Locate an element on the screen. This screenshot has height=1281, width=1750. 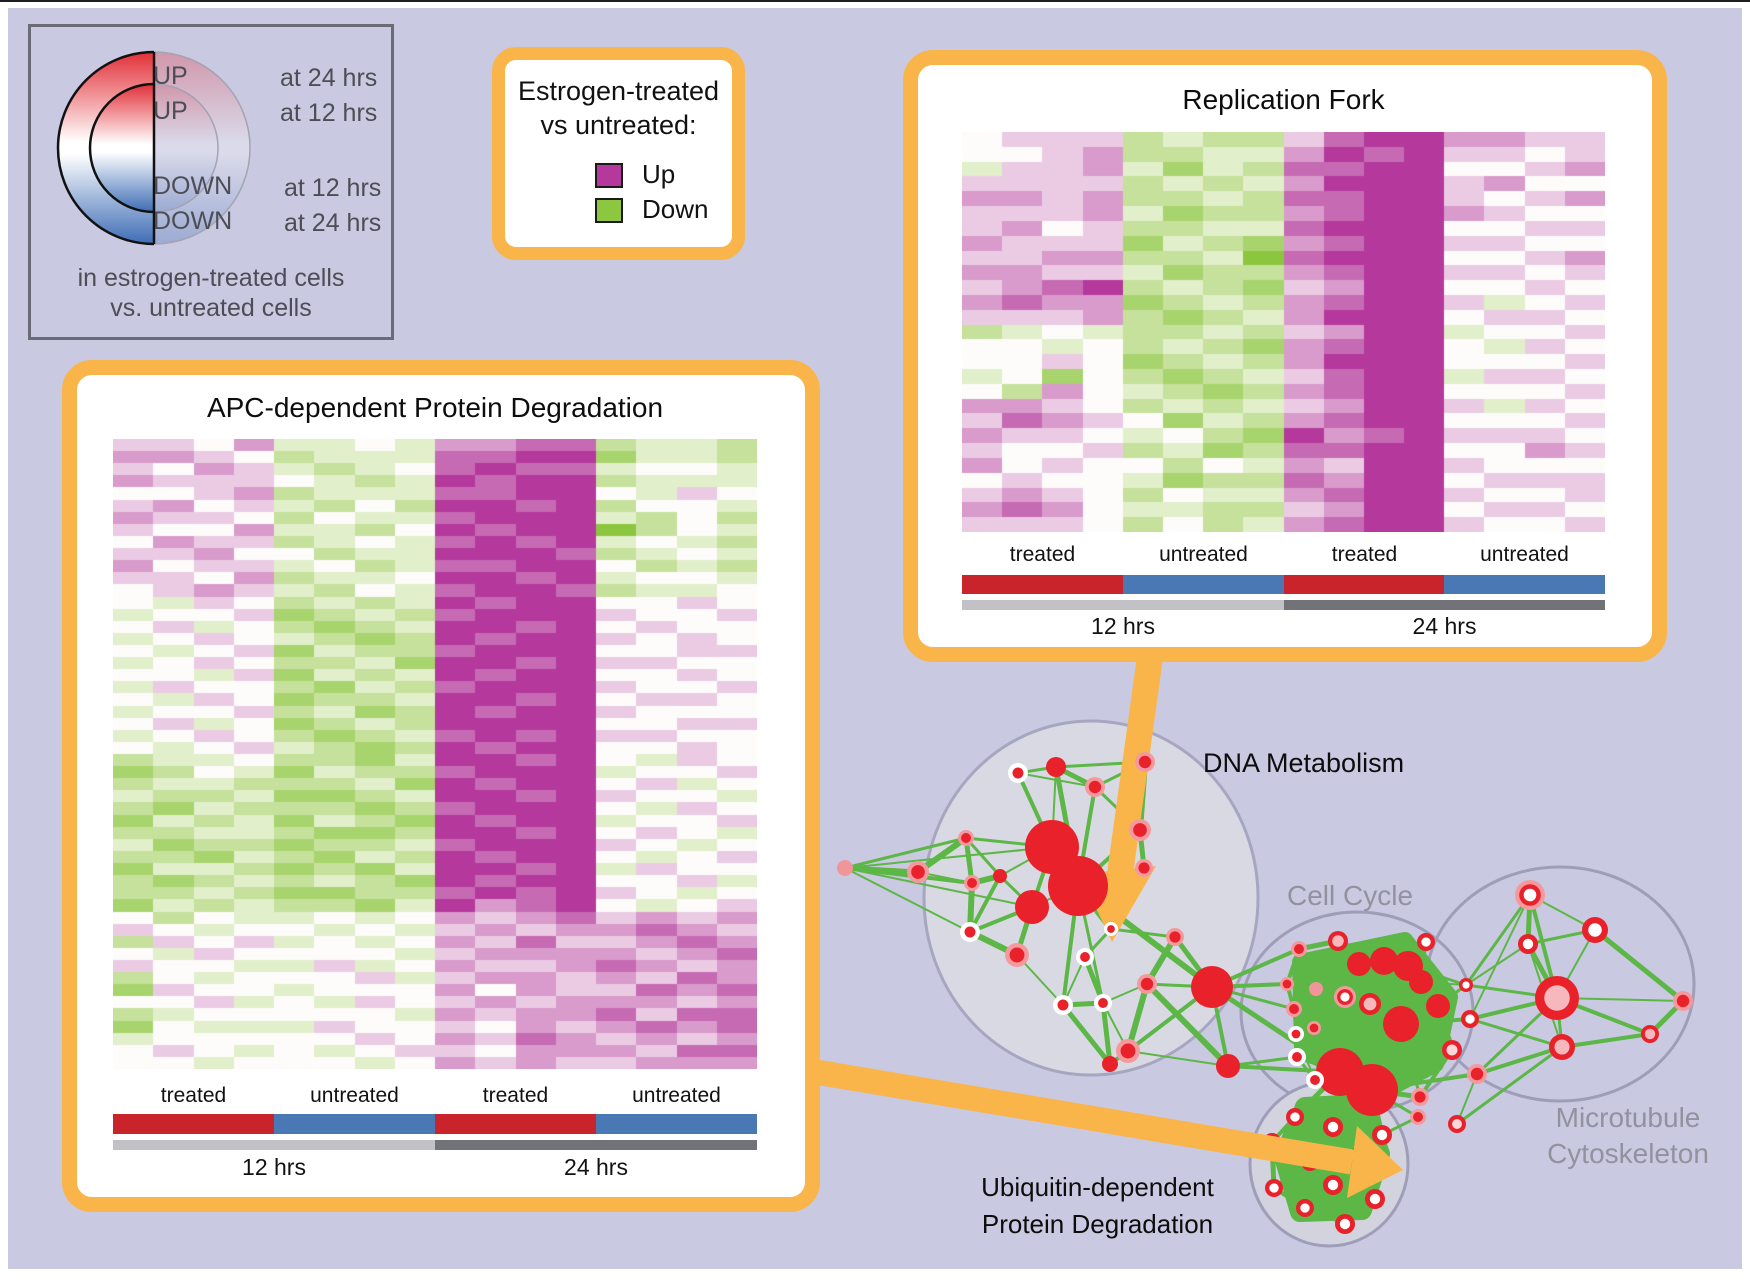
ring-legend-down12: DOWN is located at coordinates (193, 186).